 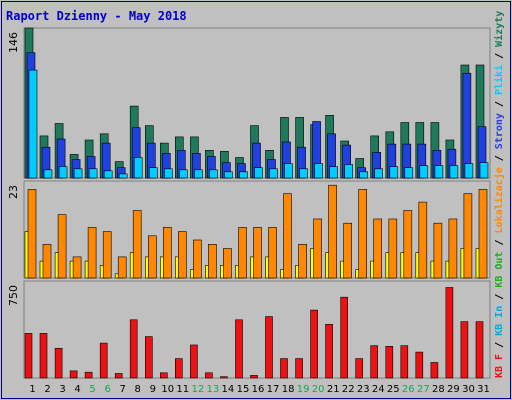 I want to click on x-label-day-29: 29, so click(x=453, y=389).